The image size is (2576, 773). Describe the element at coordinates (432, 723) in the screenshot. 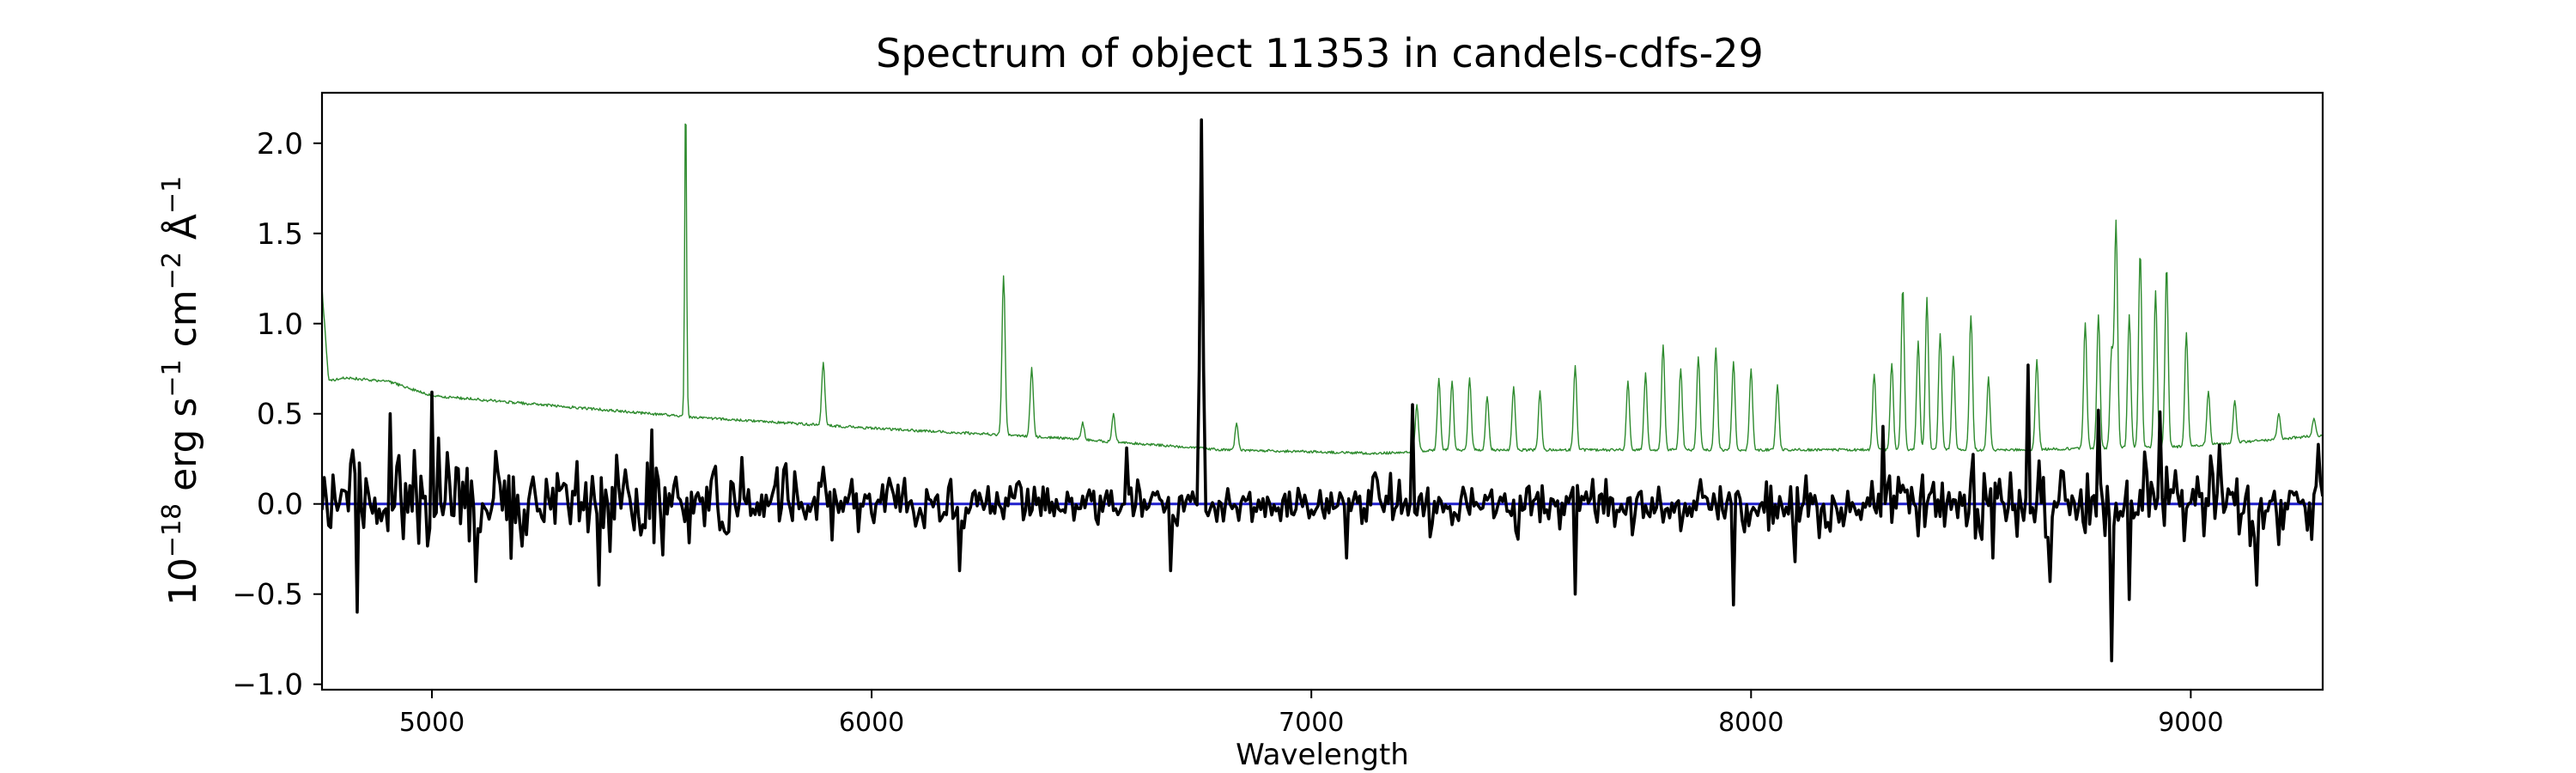

I see `x-tick-label: 5000` at that location.